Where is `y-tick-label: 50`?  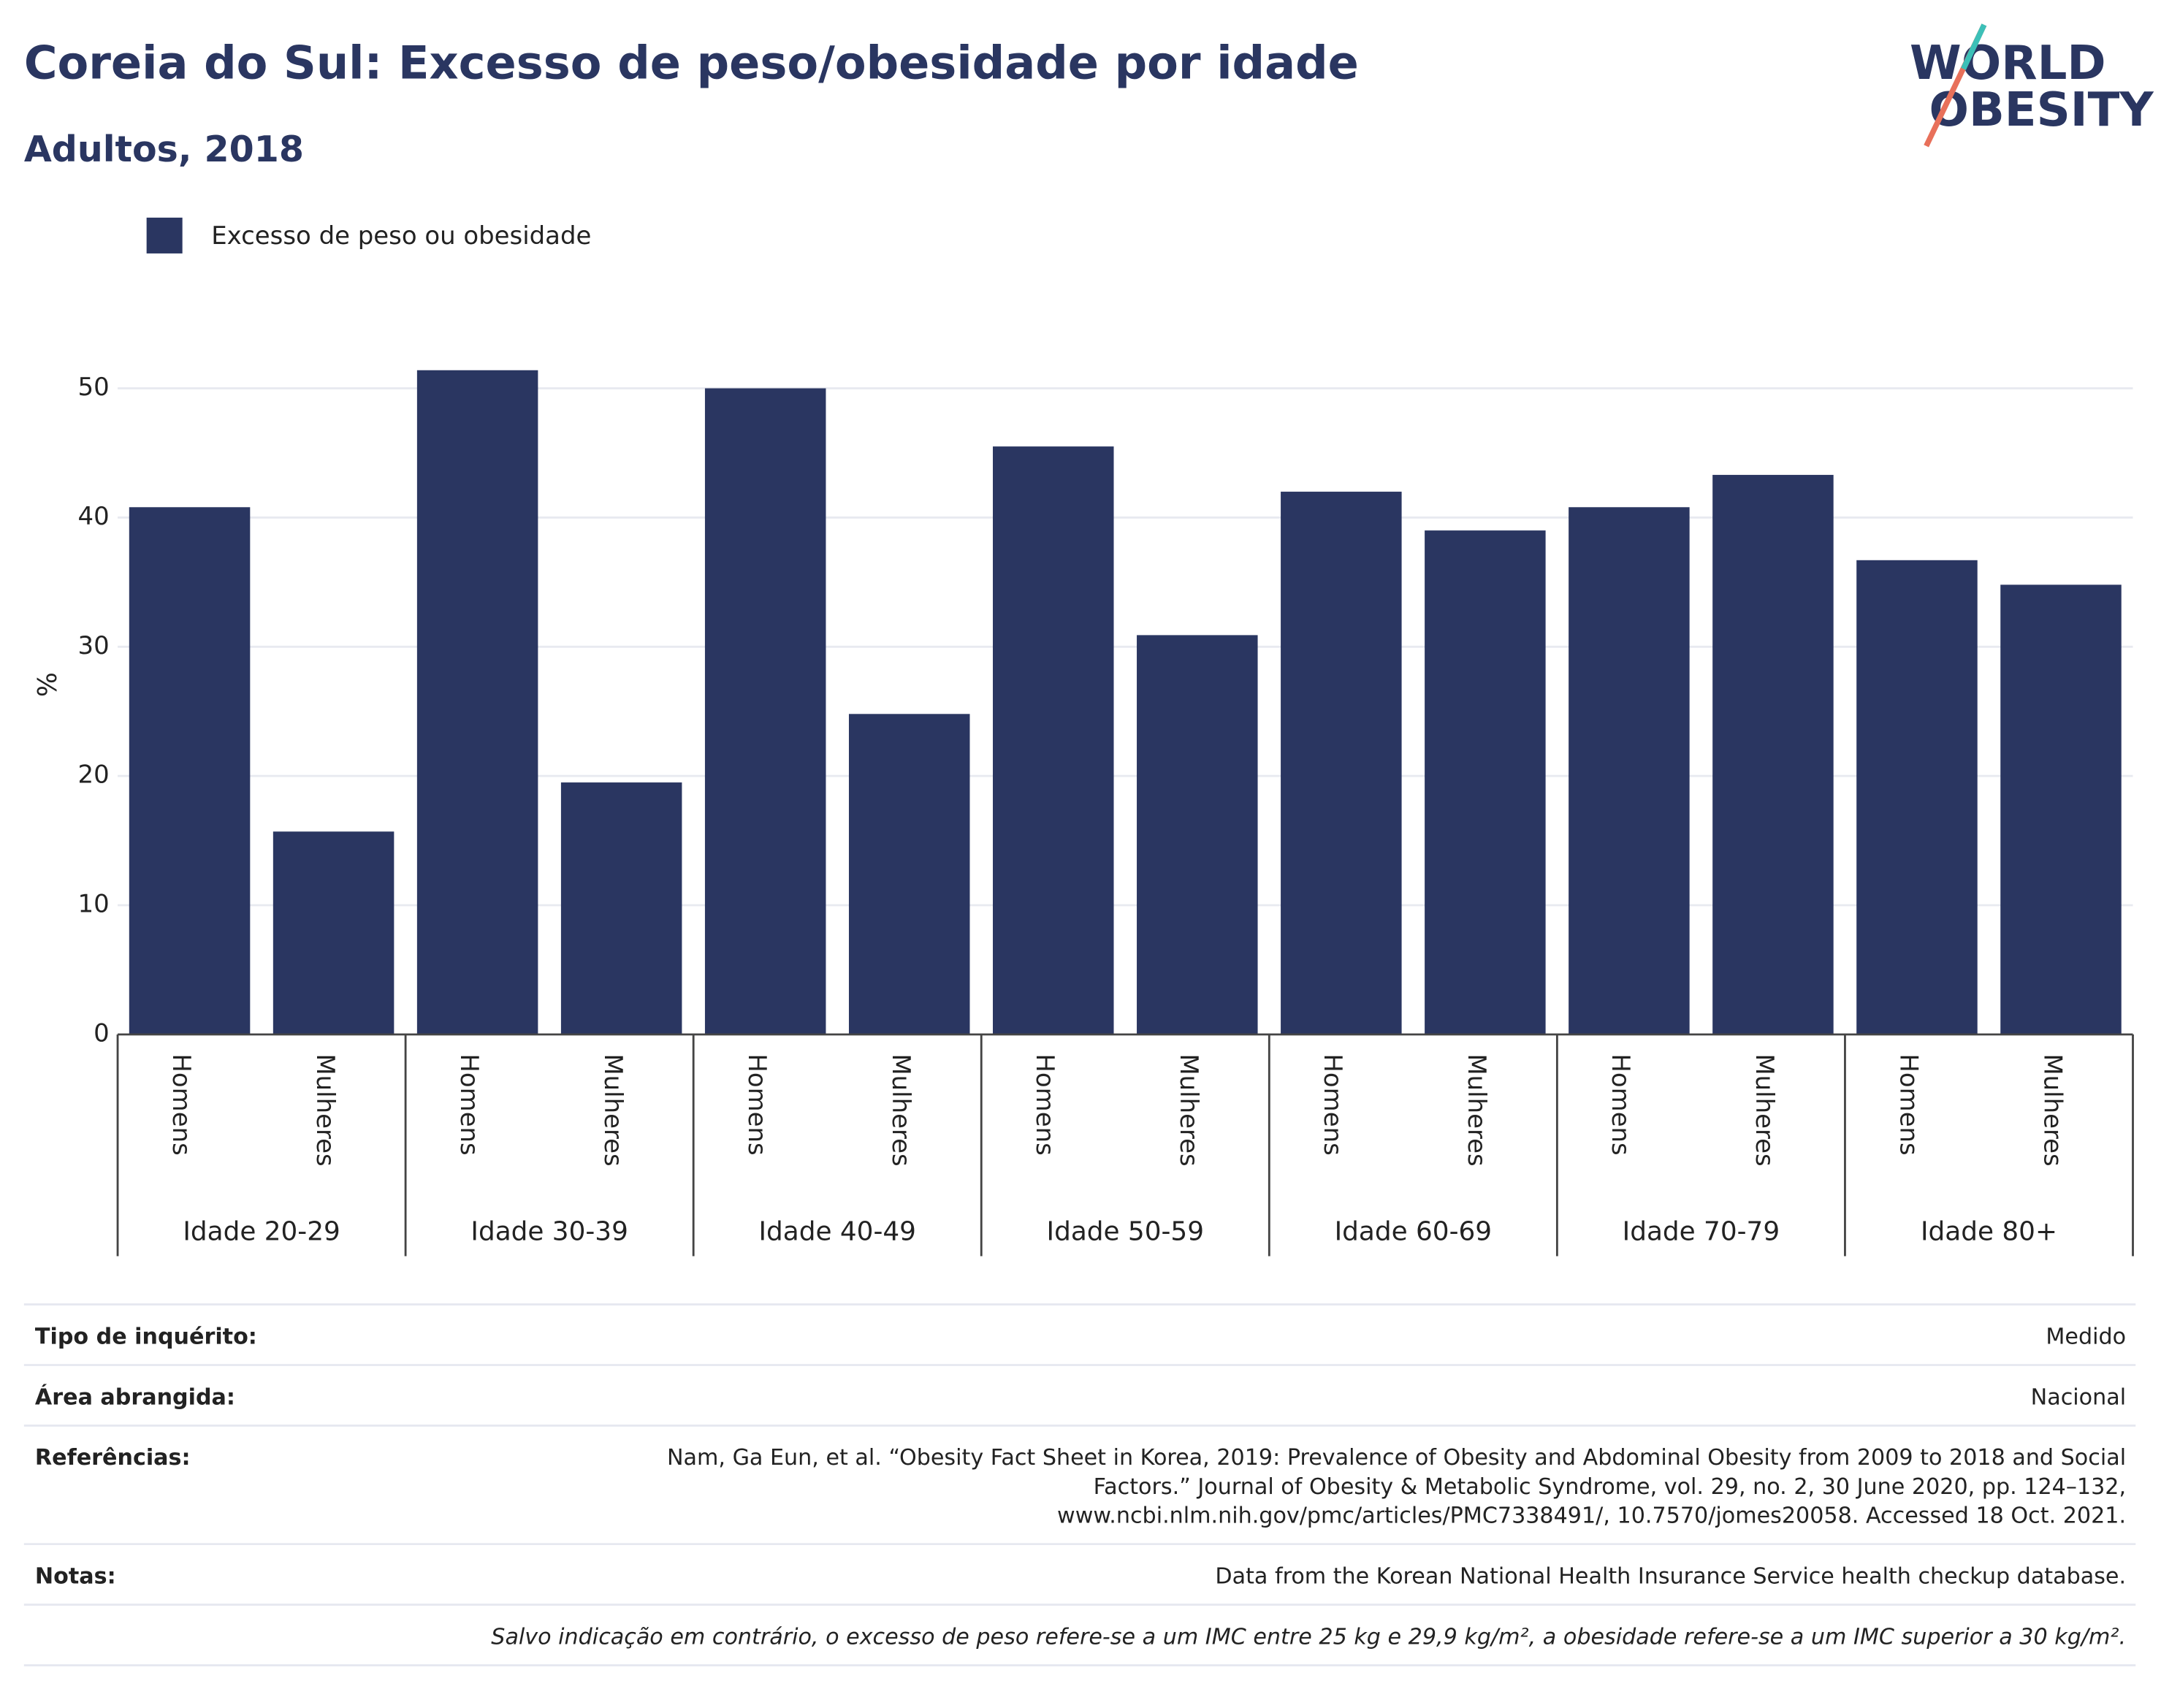
y-tick-label: 50 is located at coordinates (94, 387).